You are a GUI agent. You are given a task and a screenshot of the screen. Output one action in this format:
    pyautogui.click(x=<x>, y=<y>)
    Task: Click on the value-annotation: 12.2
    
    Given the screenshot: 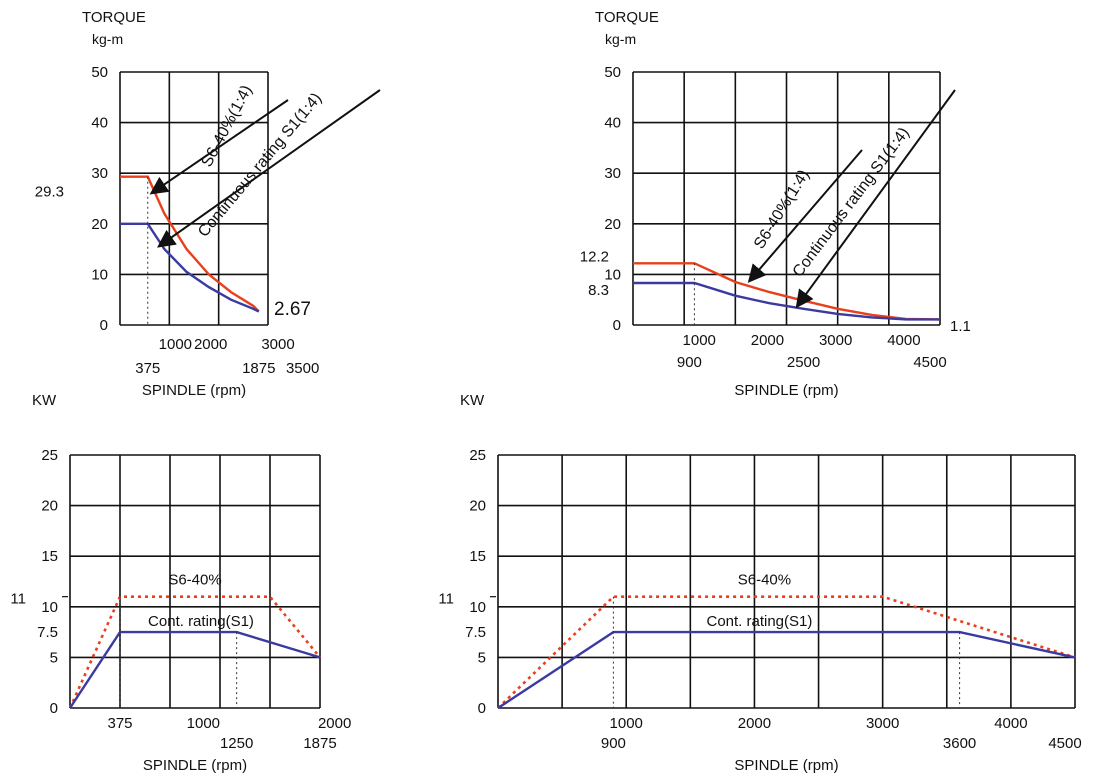 What is the action you would take?
    pyautogui.click(x=594, y=256)
    